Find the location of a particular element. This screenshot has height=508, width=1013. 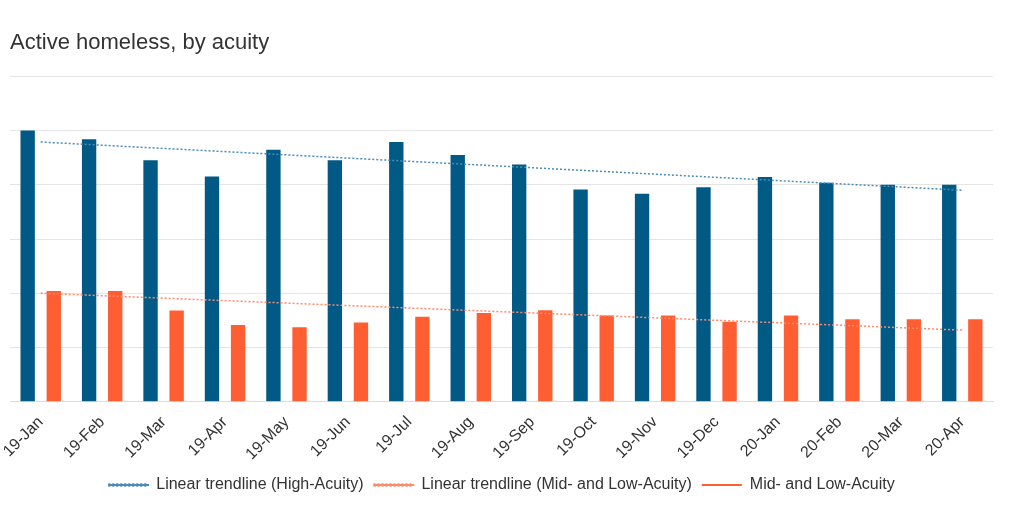

chart-title: Active homeless, by acuity is located at coordinates (140, 42).